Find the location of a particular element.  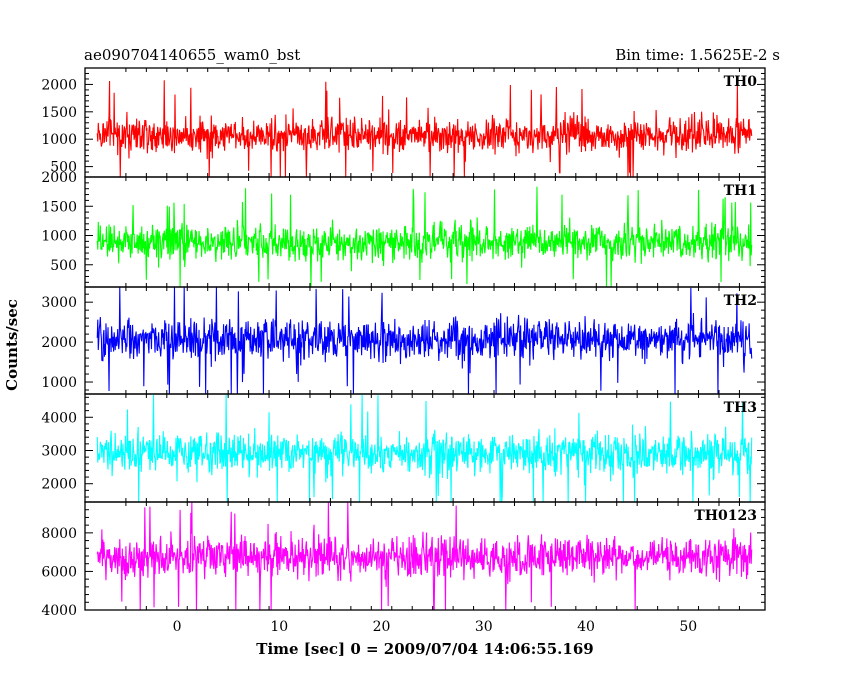

y-tick-label: 8000 is located at coordinates (59, 534).